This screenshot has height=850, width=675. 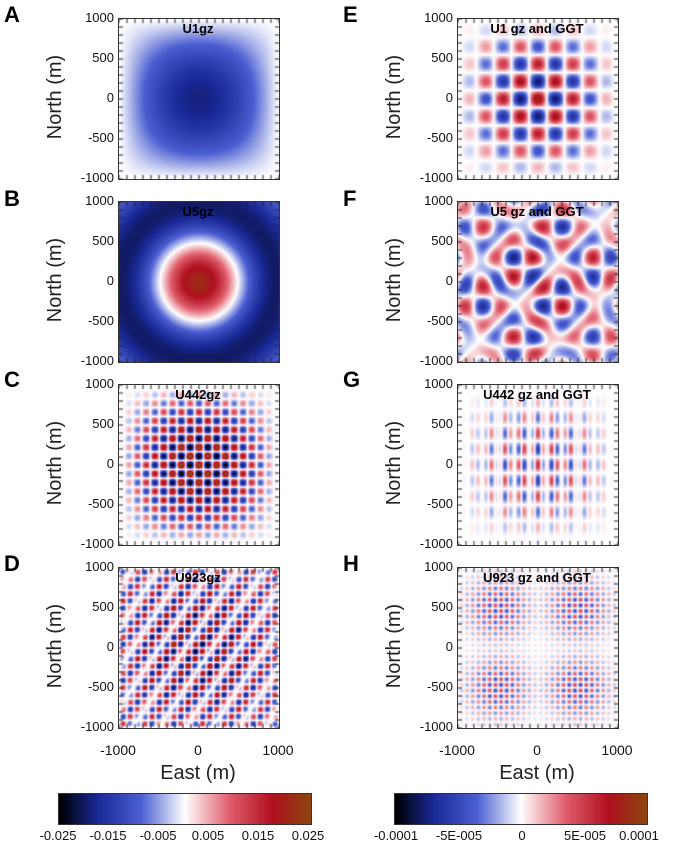 I want to click on cb-right-tick-0: -0.0001, so click(x=396, y=835).